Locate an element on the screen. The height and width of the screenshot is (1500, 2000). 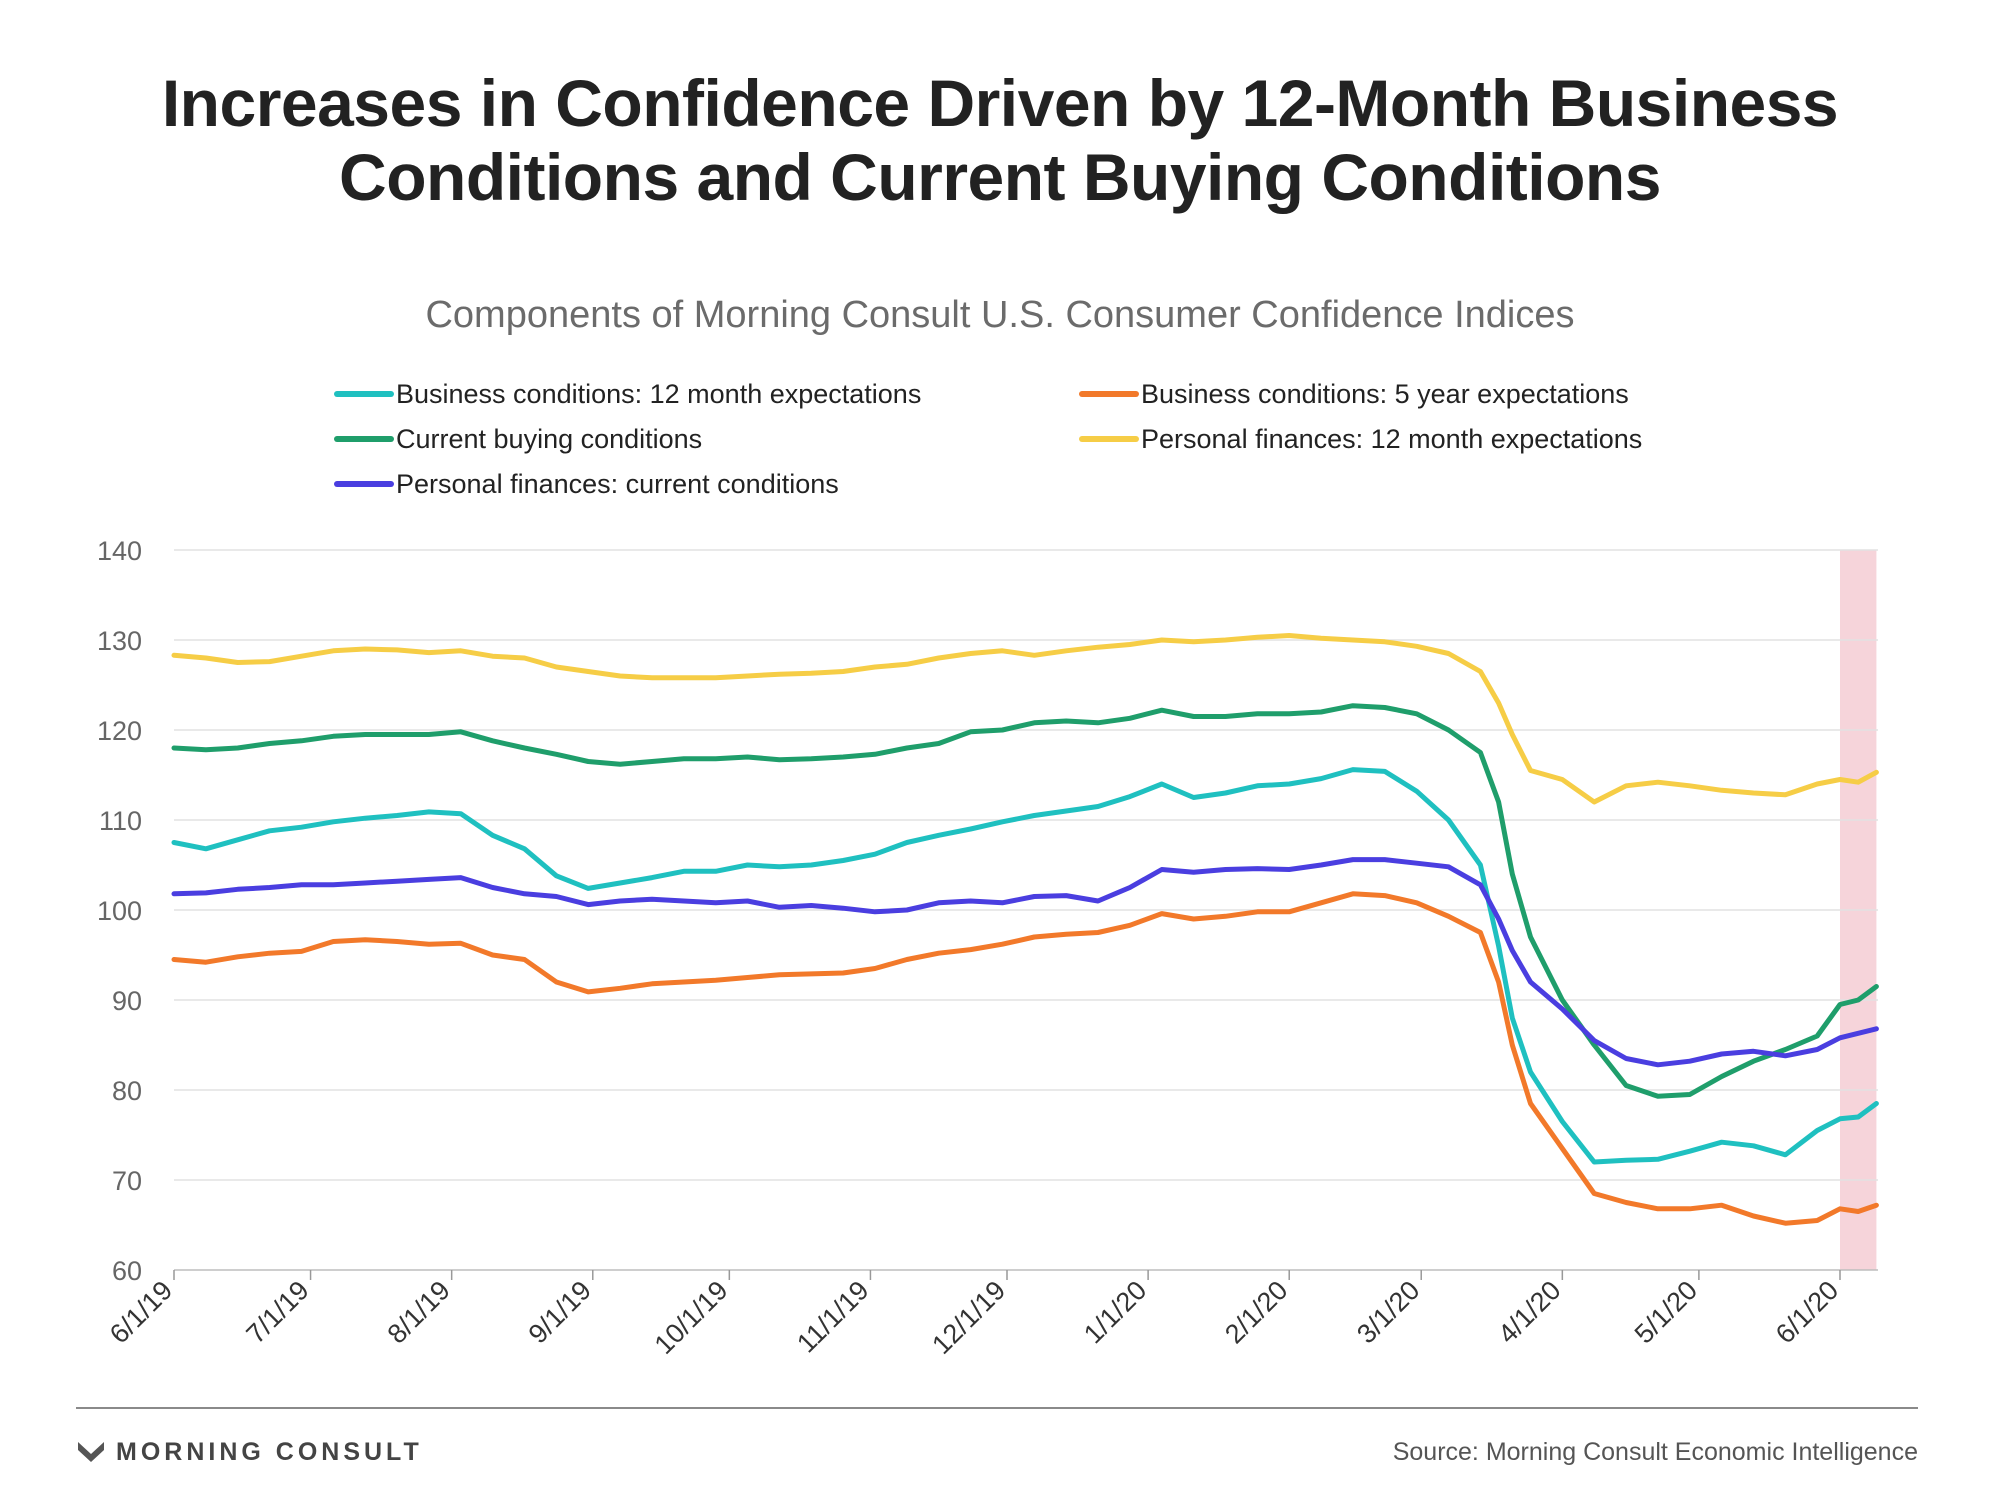
x-tick-label: 10/1/19 is located at coordinates (691, 1317).